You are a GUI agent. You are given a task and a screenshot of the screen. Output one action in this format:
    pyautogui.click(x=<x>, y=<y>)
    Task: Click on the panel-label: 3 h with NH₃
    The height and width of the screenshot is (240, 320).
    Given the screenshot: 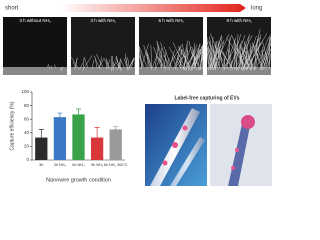 What is the action you would take?
    pyautogui.click(x=102, y=20)
    